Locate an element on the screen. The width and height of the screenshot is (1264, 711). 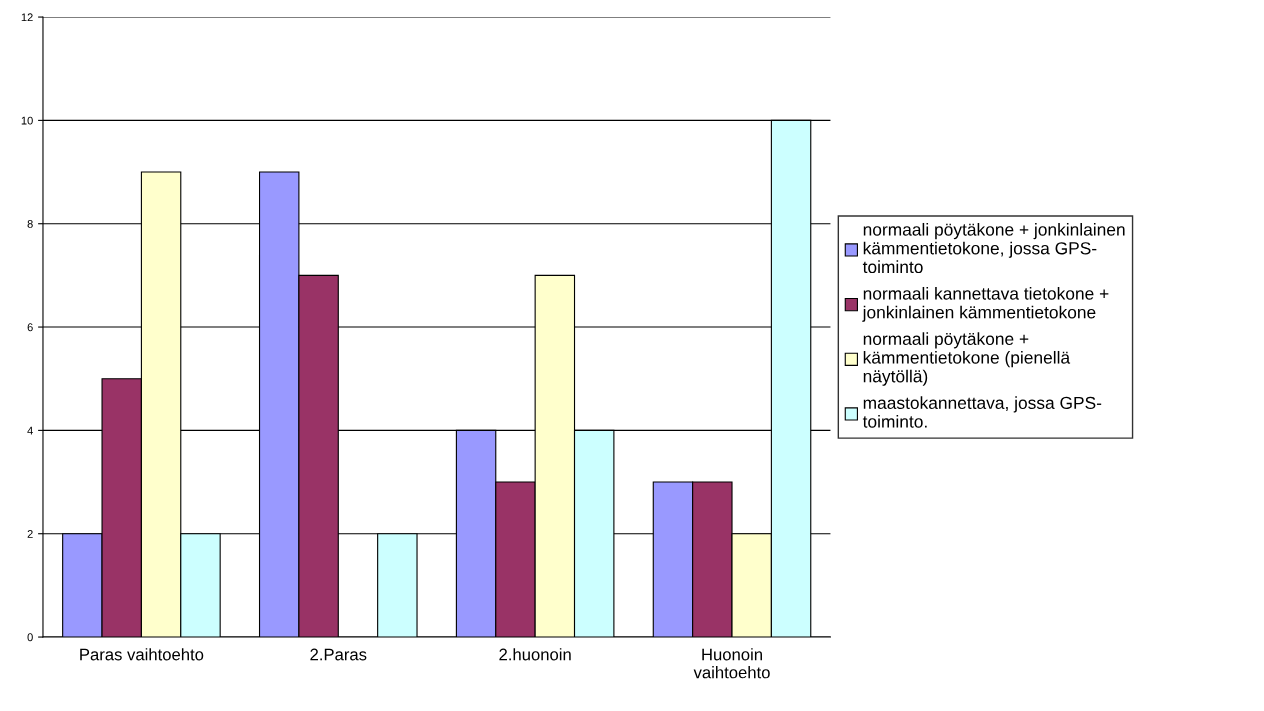
legend-label: normaali pöytäkone + jonkinlainen kämmentietokone, jossa GPS- toiminto is located at coordinates (993, 248).